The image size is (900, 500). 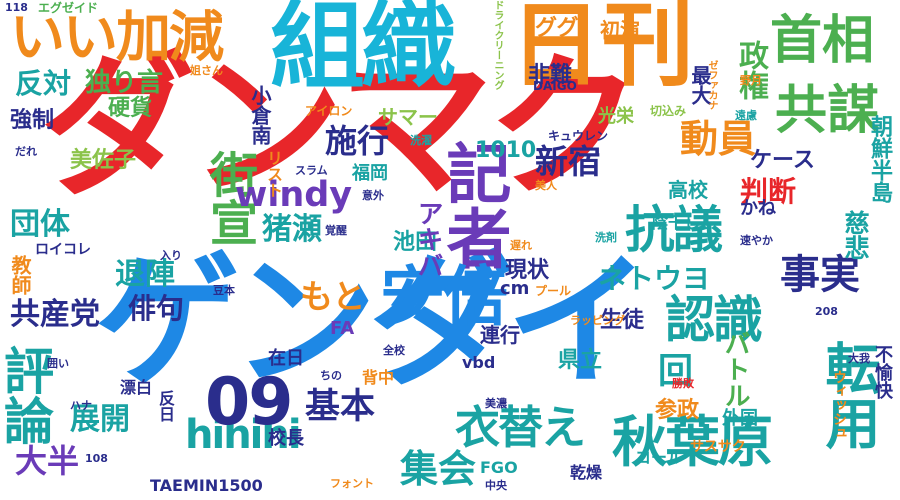 I want to click on cloud-word: プール, so click(x=553, y=291).